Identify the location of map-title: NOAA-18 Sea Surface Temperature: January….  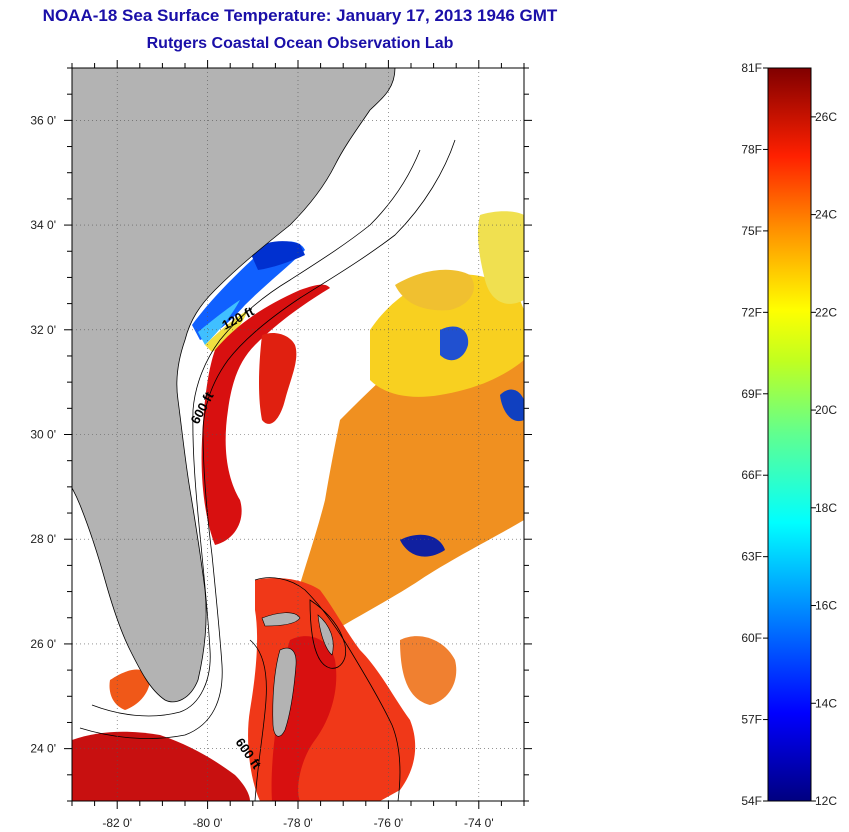
(300, 15).